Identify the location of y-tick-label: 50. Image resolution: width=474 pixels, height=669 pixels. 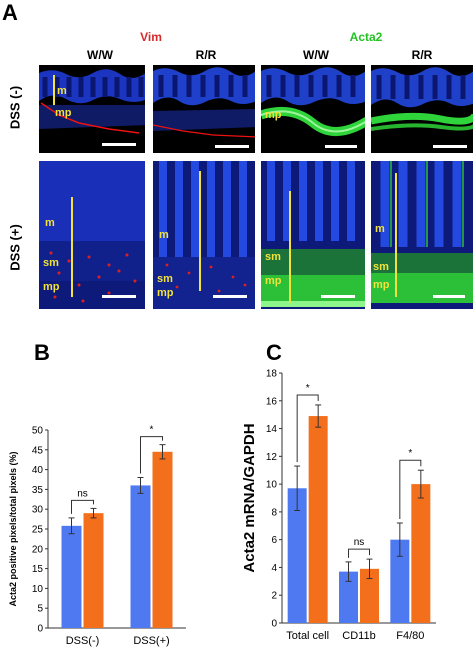
(38, 431).